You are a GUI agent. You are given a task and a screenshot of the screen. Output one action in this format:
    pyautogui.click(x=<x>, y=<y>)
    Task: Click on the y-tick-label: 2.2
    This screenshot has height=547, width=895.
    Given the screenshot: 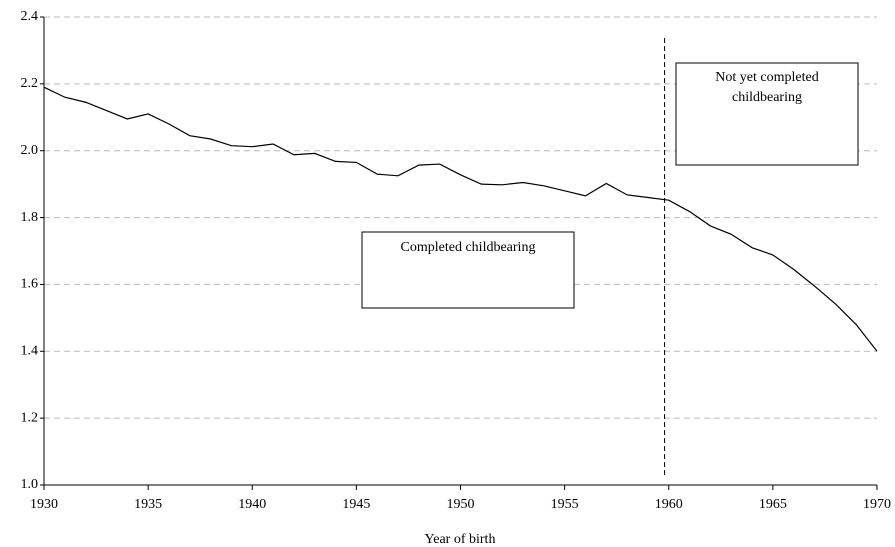 What is the action you would take?
    pyautogui.click(x=30, y=83)
    